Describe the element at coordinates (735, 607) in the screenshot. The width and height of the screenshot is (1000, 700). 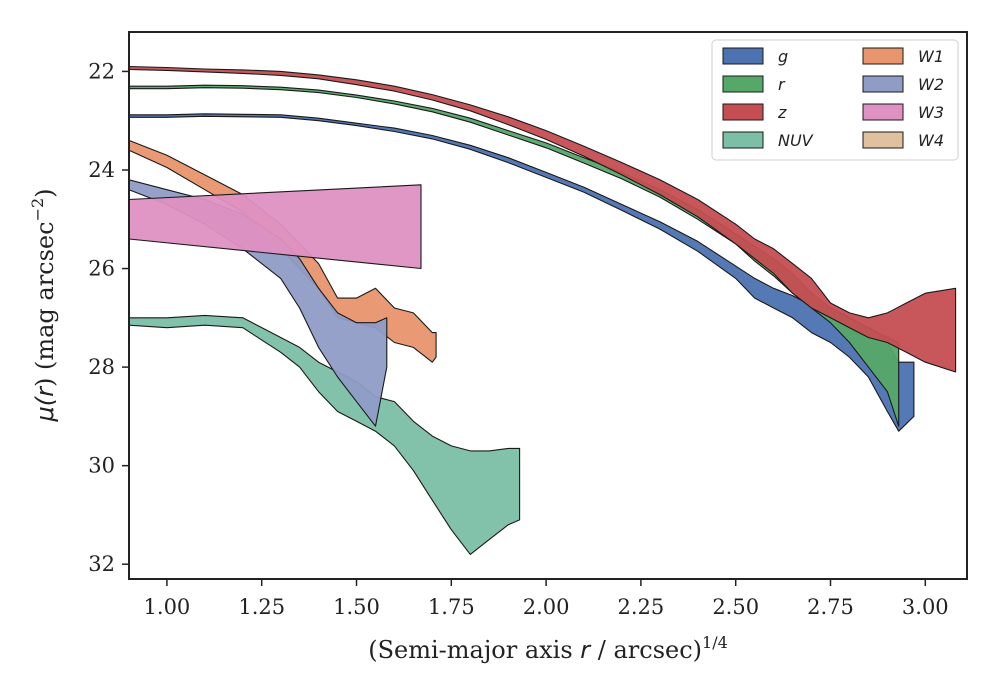
I see `x-tick-label: 2.50` at that location.